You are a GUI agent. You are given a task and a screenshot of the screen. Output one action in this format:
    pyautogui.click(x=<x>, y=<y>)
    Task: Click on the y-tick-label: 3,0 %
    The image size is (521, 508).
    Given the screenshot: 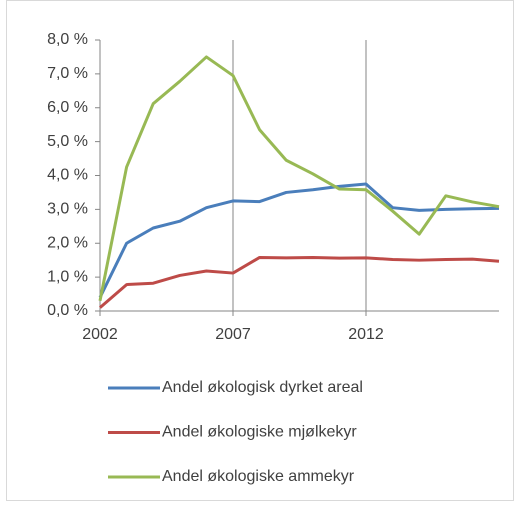 What is the action you would take?
    pyautogui.click(x=67, y=209)
    